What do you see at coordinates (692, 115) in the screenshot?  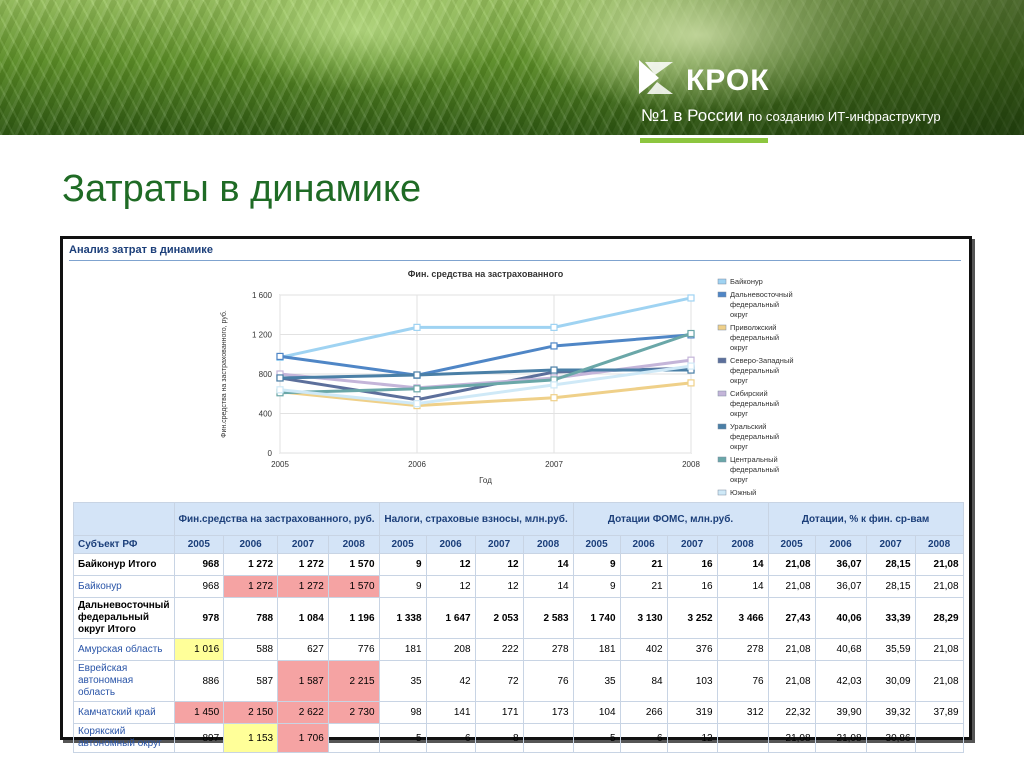 I see `tagline-main: №1 в России` at bounding box center [692, 115].